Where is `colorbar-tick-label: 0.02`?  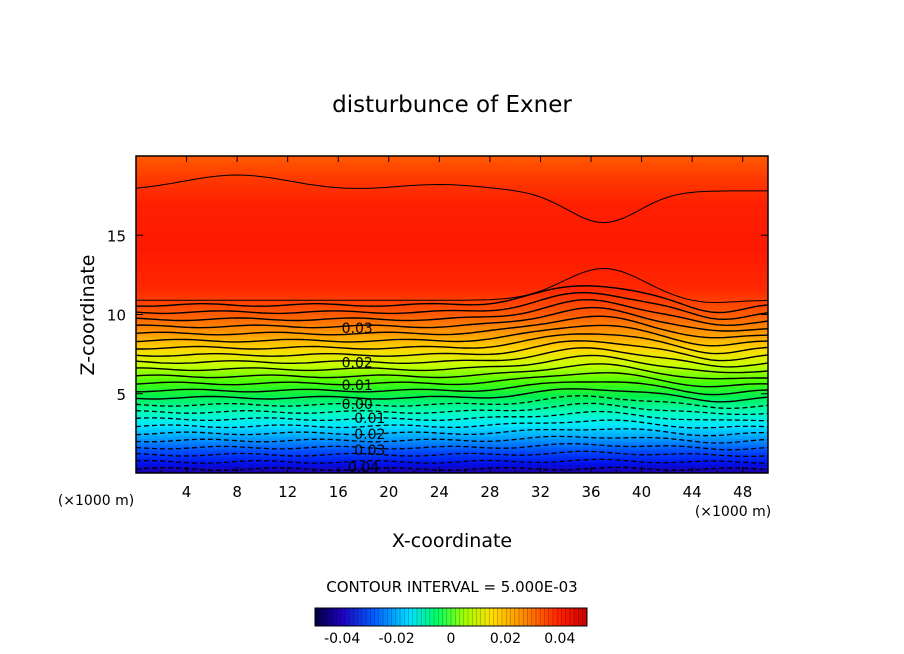 colorbar-tick-label: 0.02 is located at coordinates (505, 639).